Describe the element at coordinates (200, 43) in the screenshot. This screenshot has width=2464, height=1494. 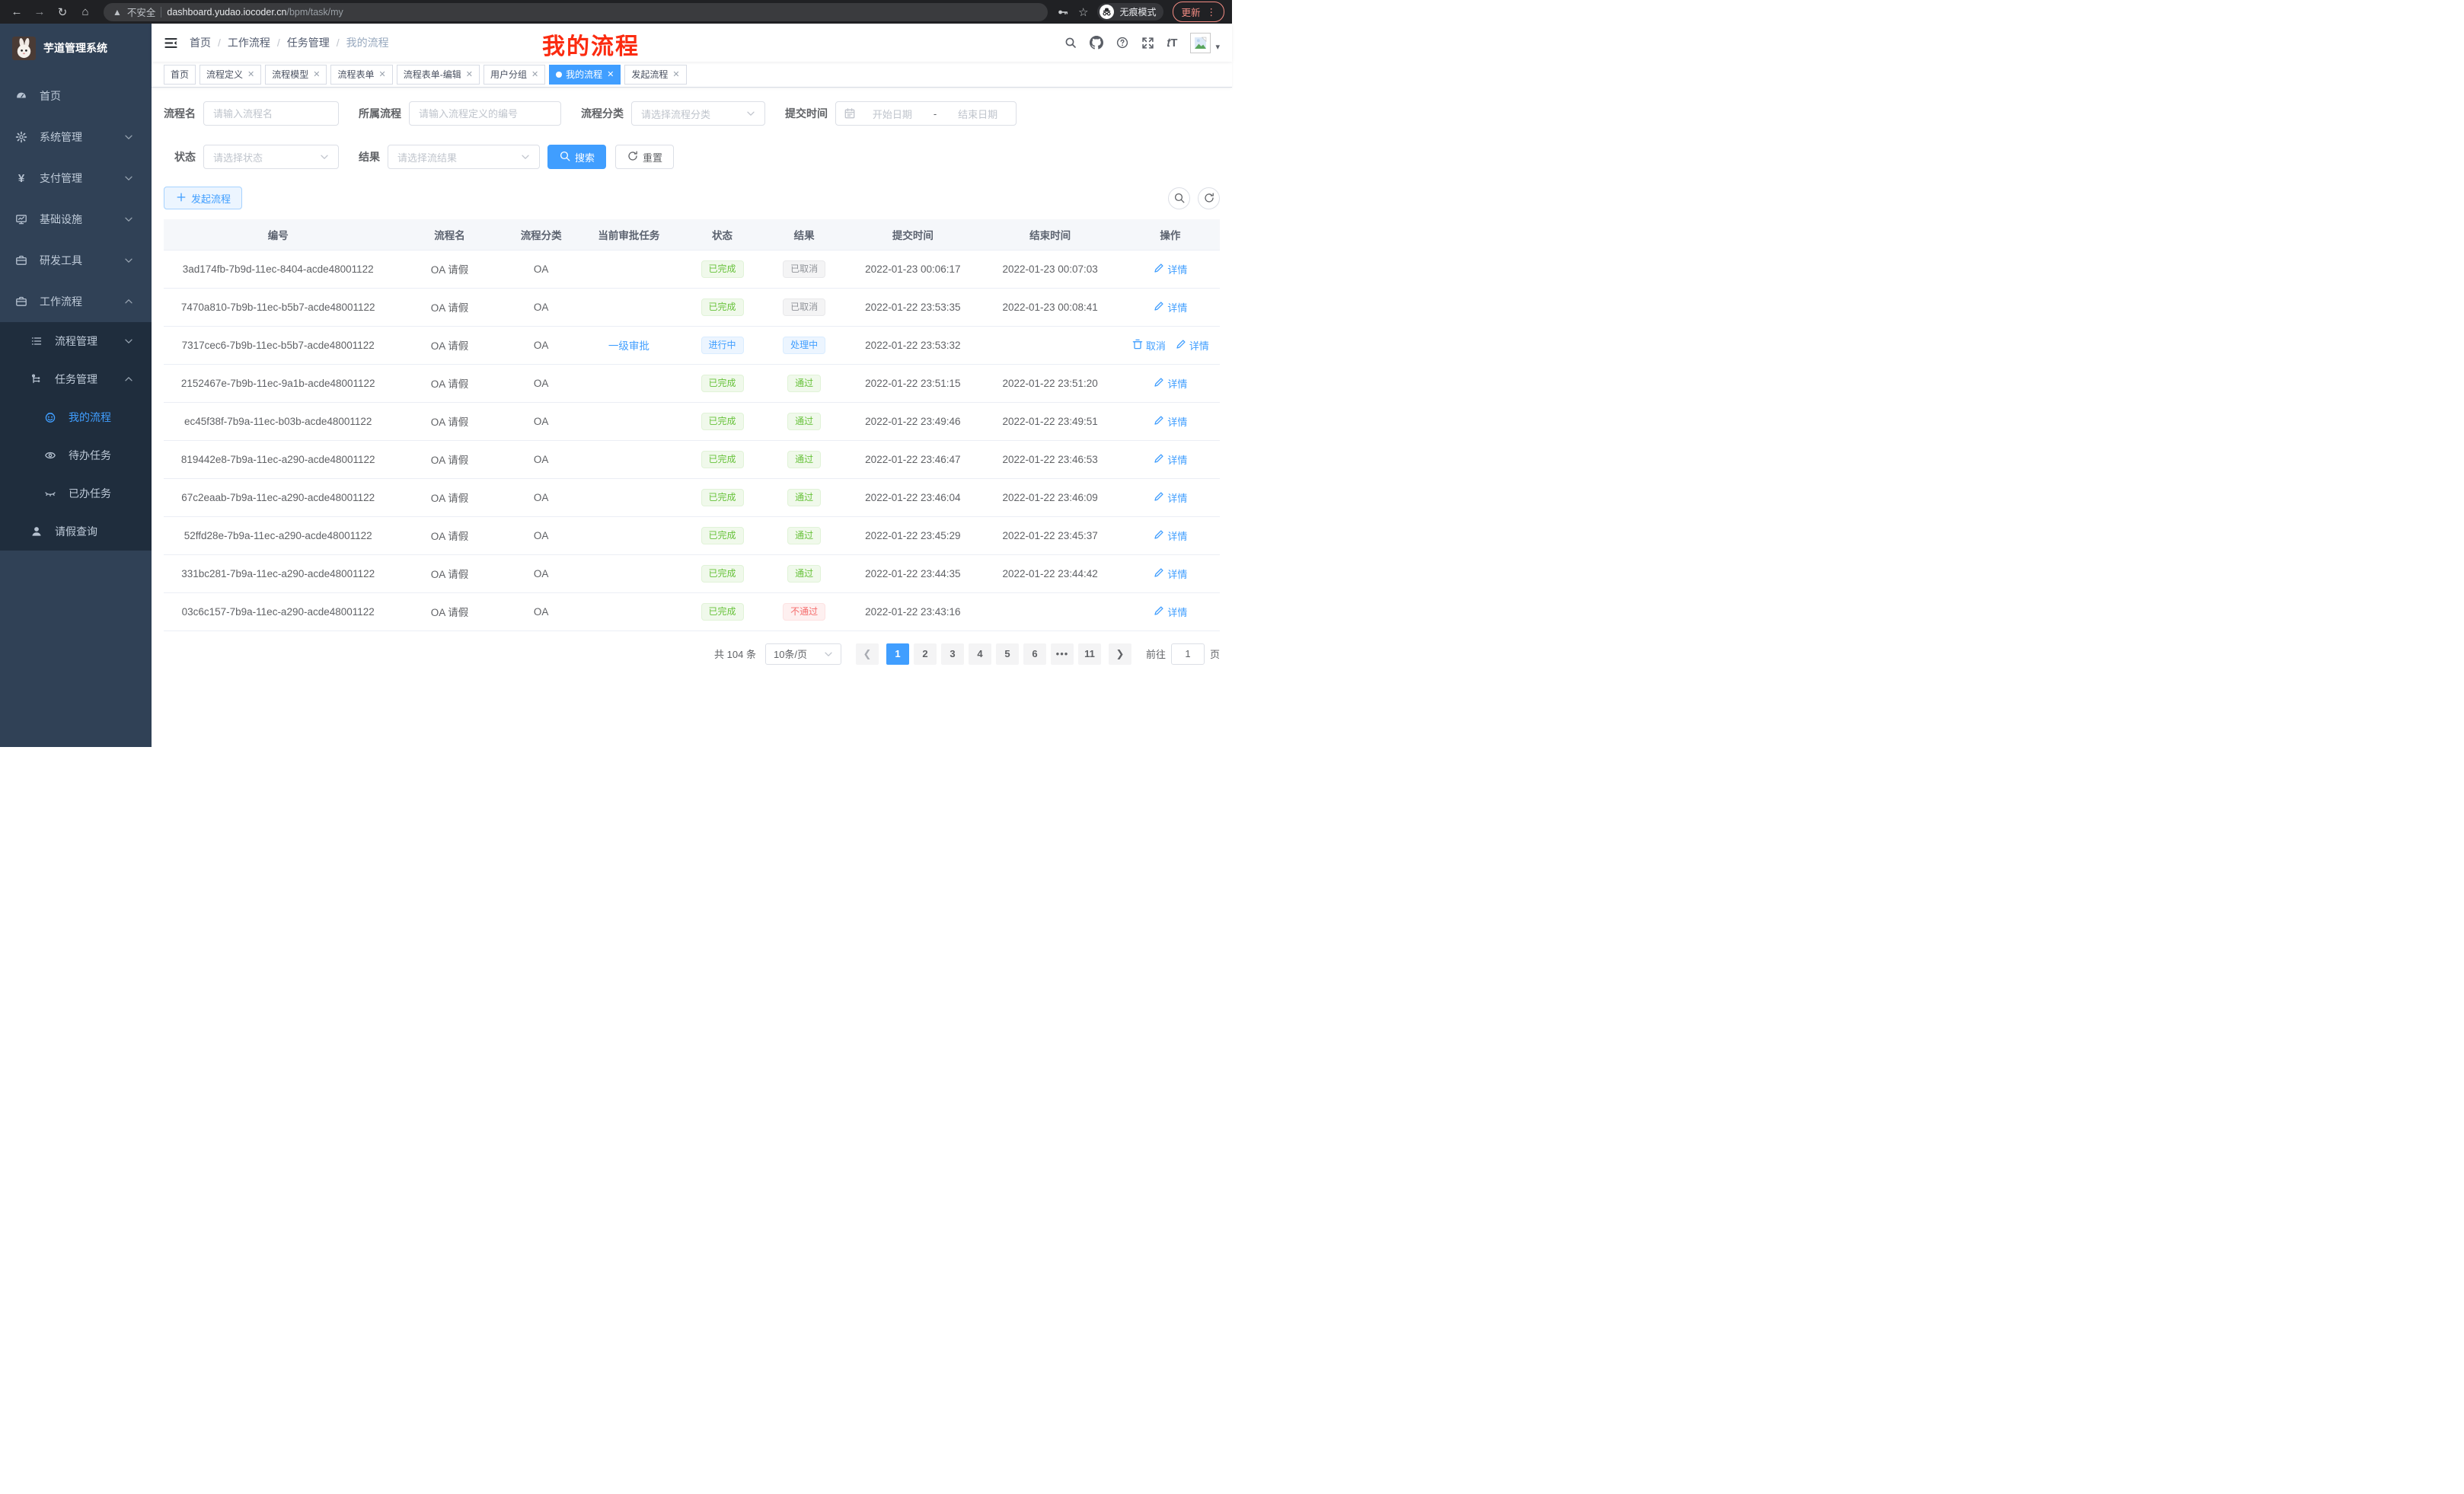
I see `breadcrumb-item: 首页` at that location.